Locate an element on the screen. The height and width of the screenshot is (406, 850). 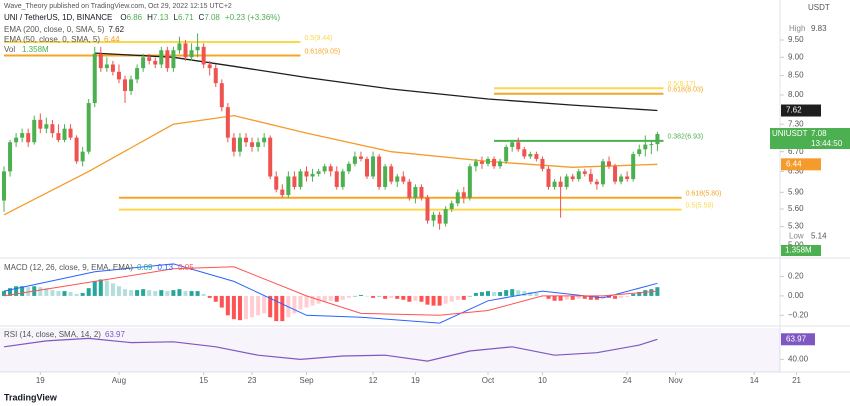
y-tick-label: 0.00 is located at coordinates (796, 295).